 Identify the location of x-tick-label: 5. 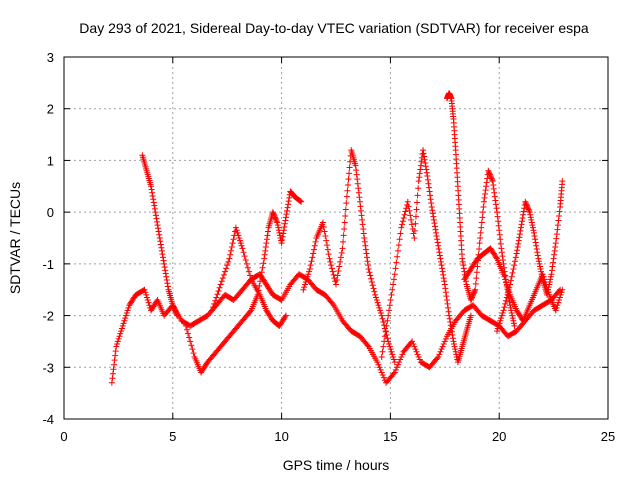
(172, 436).